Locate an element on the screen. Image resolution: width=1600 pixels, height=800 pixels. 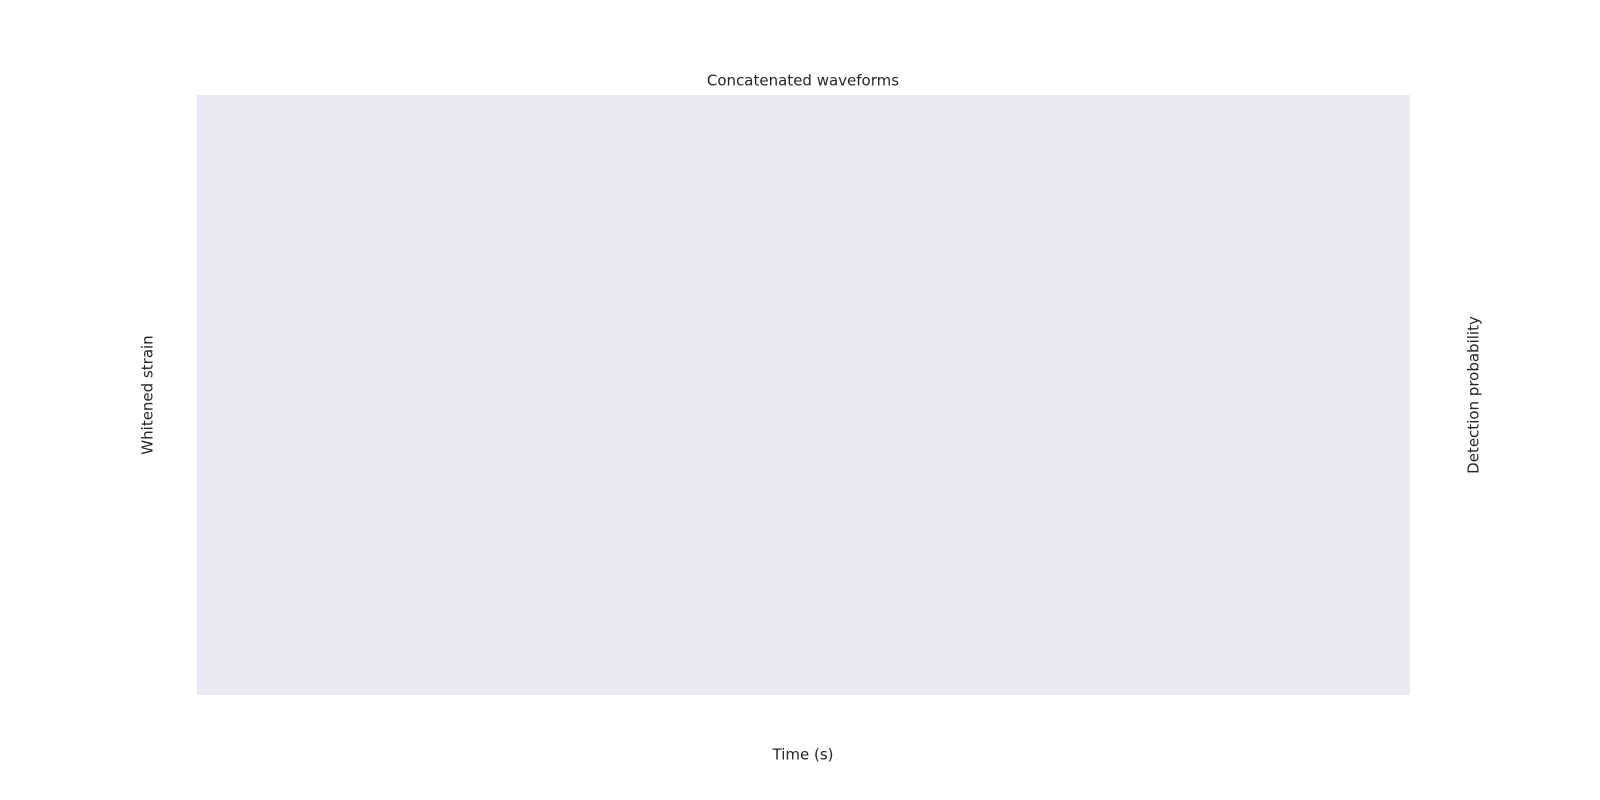
x-axis-label: Time (s) is located at coordinates (803, 755).